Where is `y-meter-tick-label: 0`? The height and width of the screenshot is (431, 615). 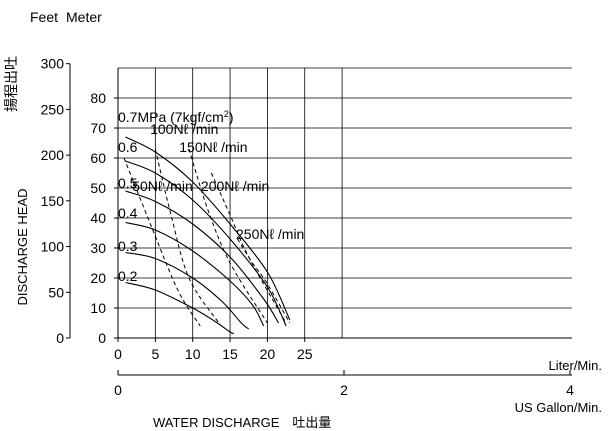 y-meter-tick-label: 0 is located at coordinates (102, 338).